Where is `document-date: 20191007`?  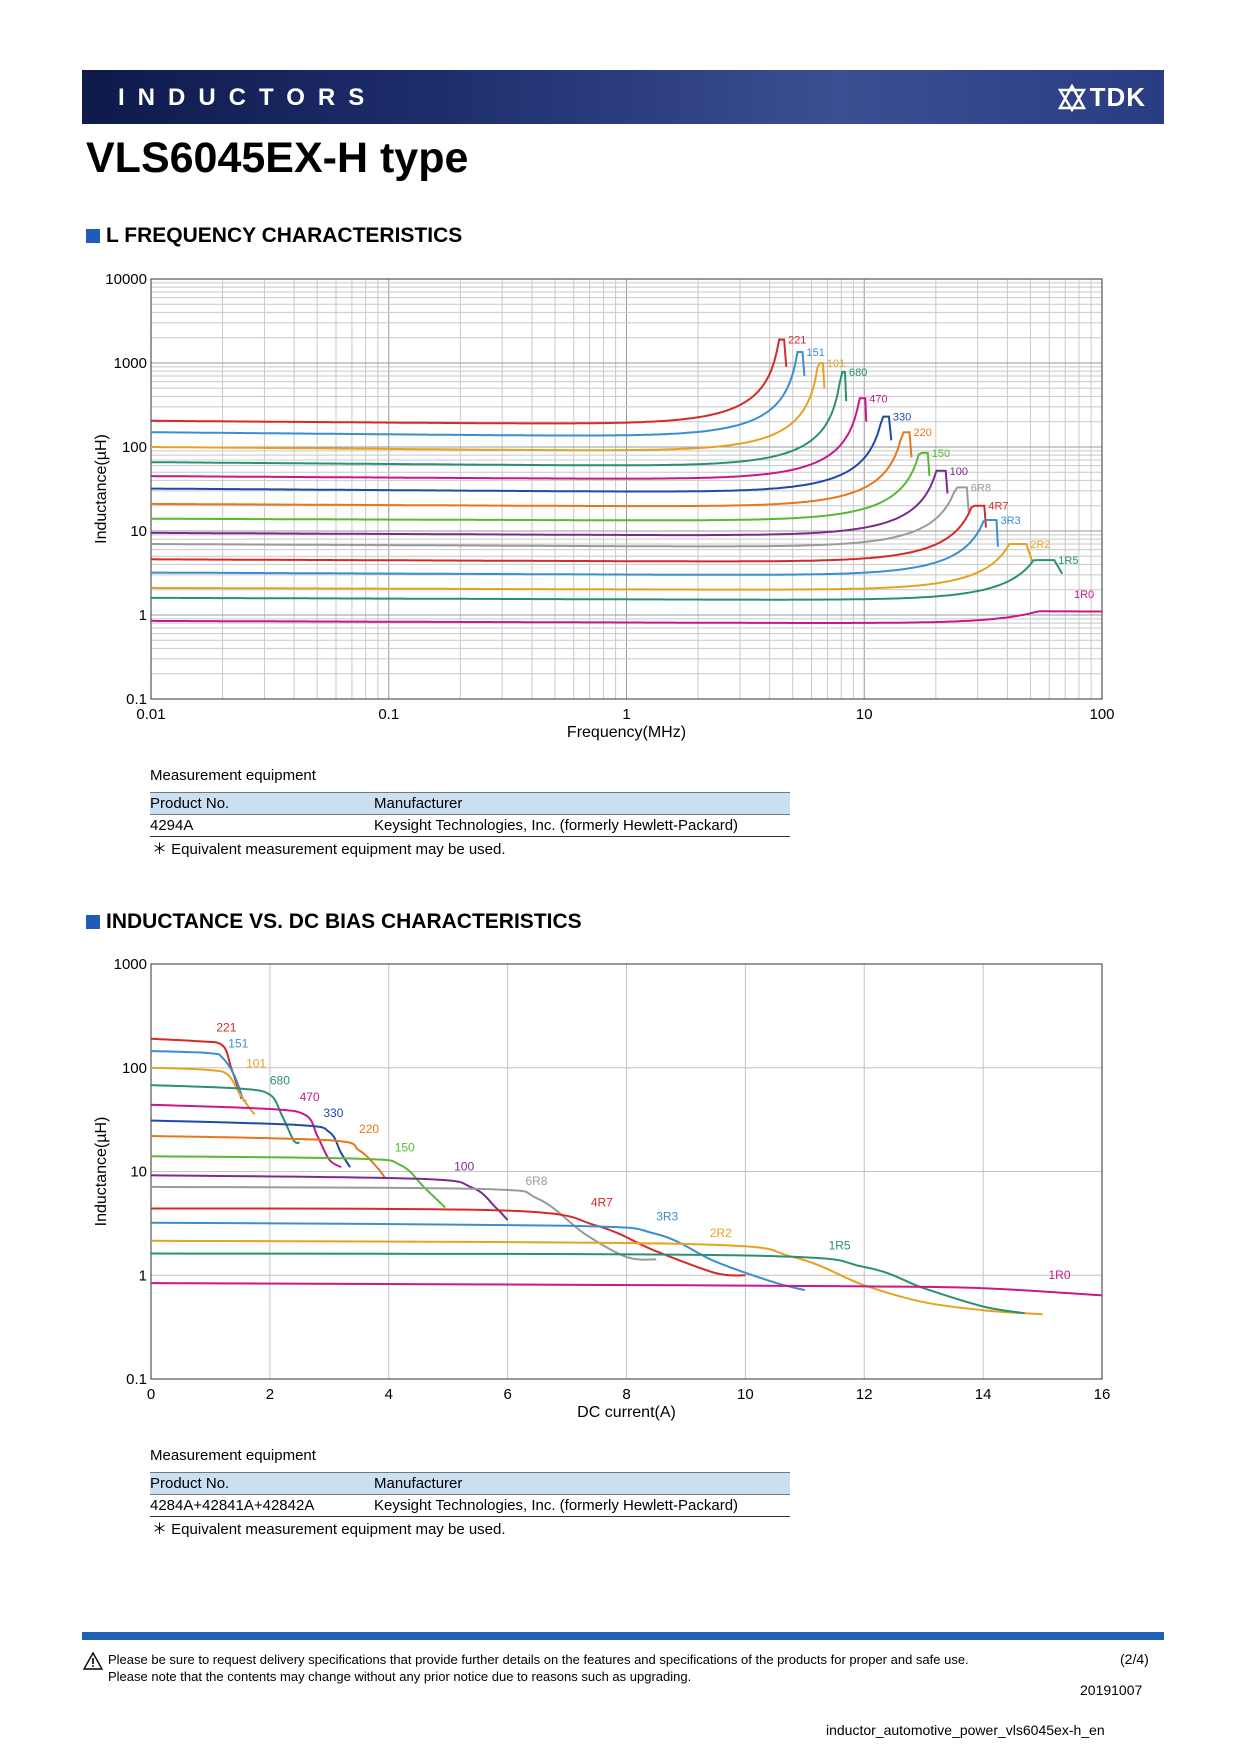
document-date: 20191007 is located at coordinates (1111, 1690).